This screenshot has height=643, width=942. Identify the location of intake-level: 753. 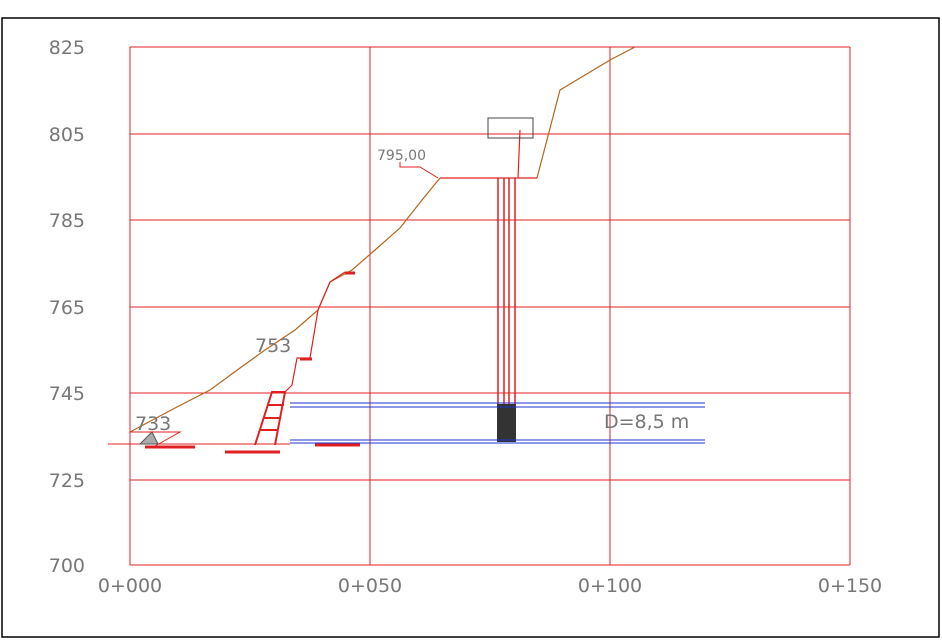
(273, 346).